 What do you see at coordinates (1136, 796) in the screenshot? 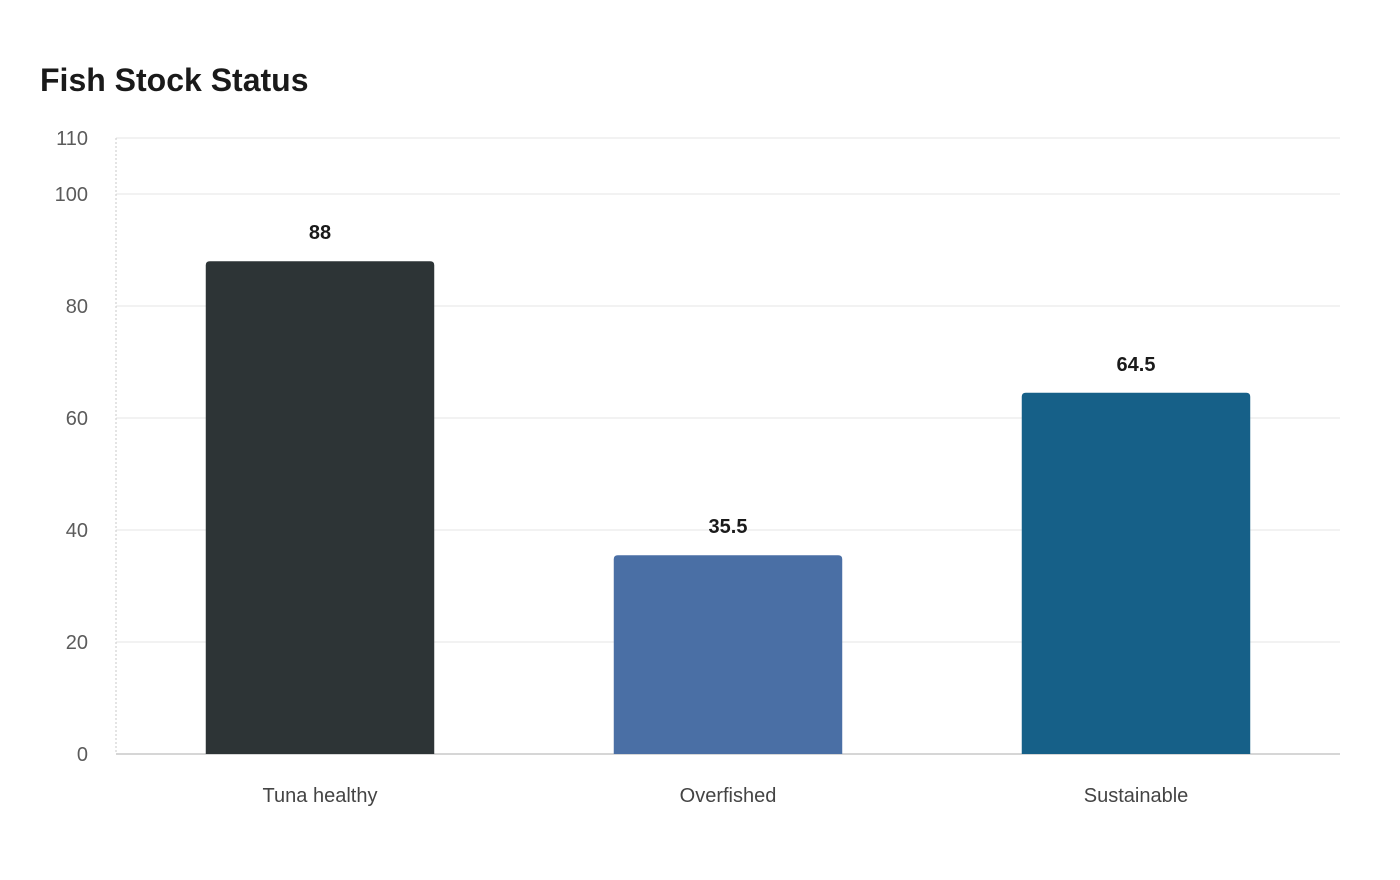
I see `x-category-label: Sustainable` at bounding box center [1136, 796].